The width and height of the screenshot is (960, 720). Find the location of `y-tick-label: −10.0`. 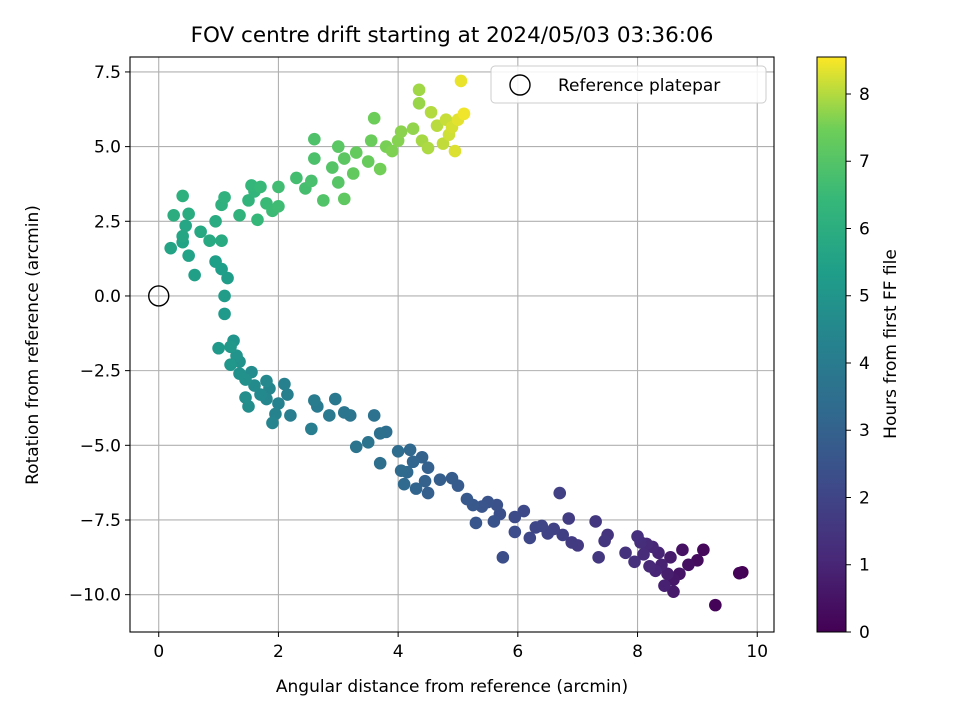

y-tick-label: −10.0 is located at coordinates (95, 596).